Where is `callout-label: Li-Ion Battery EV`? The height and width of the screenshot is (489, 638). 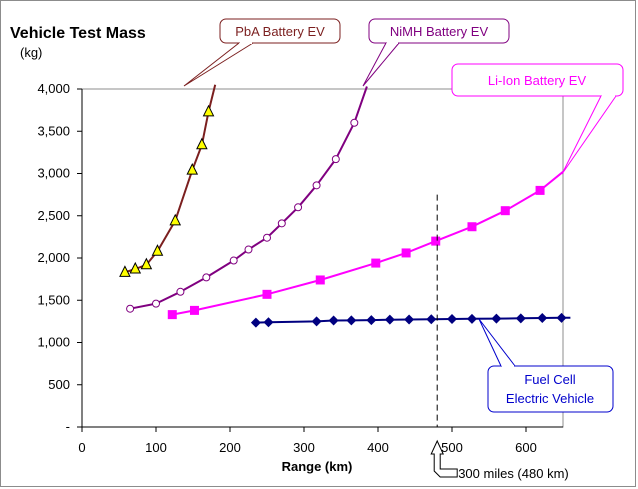 callout-label: Li-Ion Battery EV is located at coordinates (537, 80).